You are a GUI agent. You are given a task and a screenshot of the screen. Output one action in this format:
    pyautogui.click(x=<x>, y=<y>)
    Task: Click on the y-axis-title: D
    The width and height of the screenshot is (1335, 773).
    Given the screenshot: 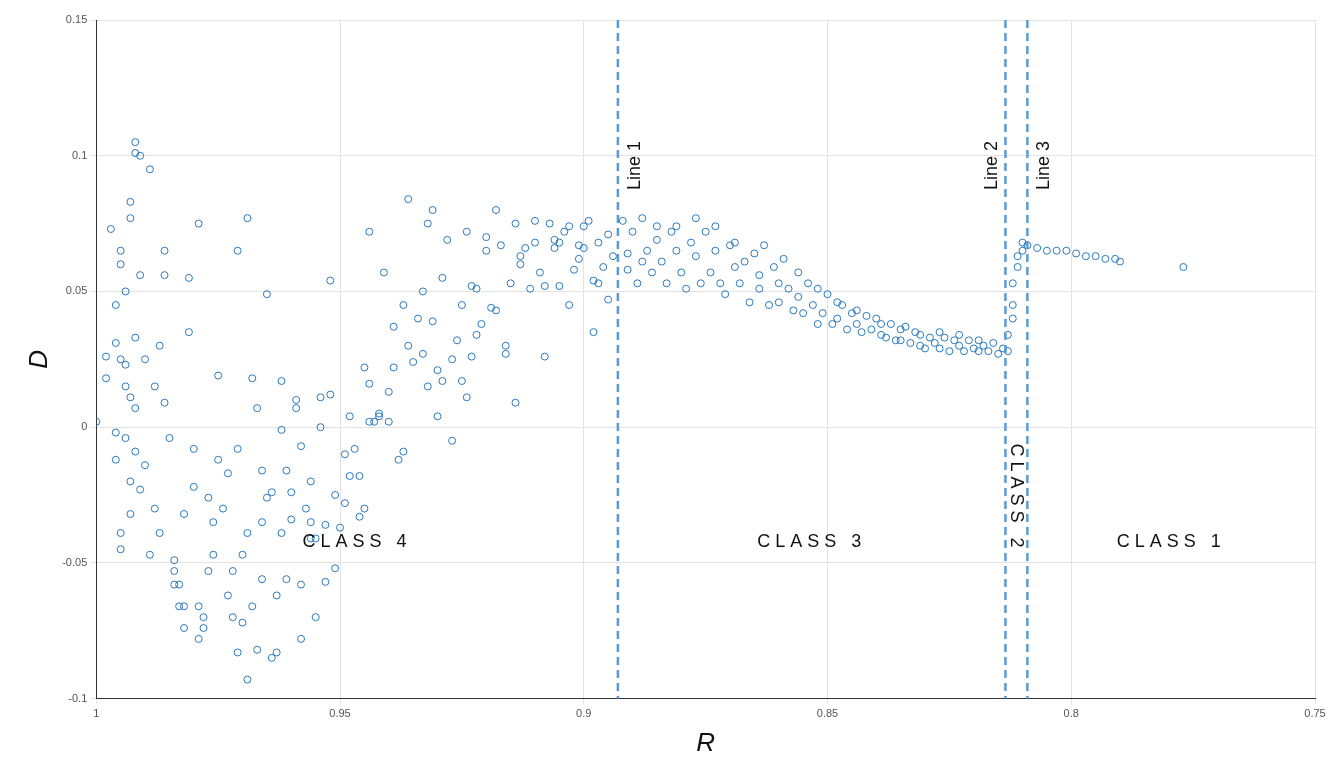 What is the action you would take?
    pyautogui.click(x=37, y=359)
    